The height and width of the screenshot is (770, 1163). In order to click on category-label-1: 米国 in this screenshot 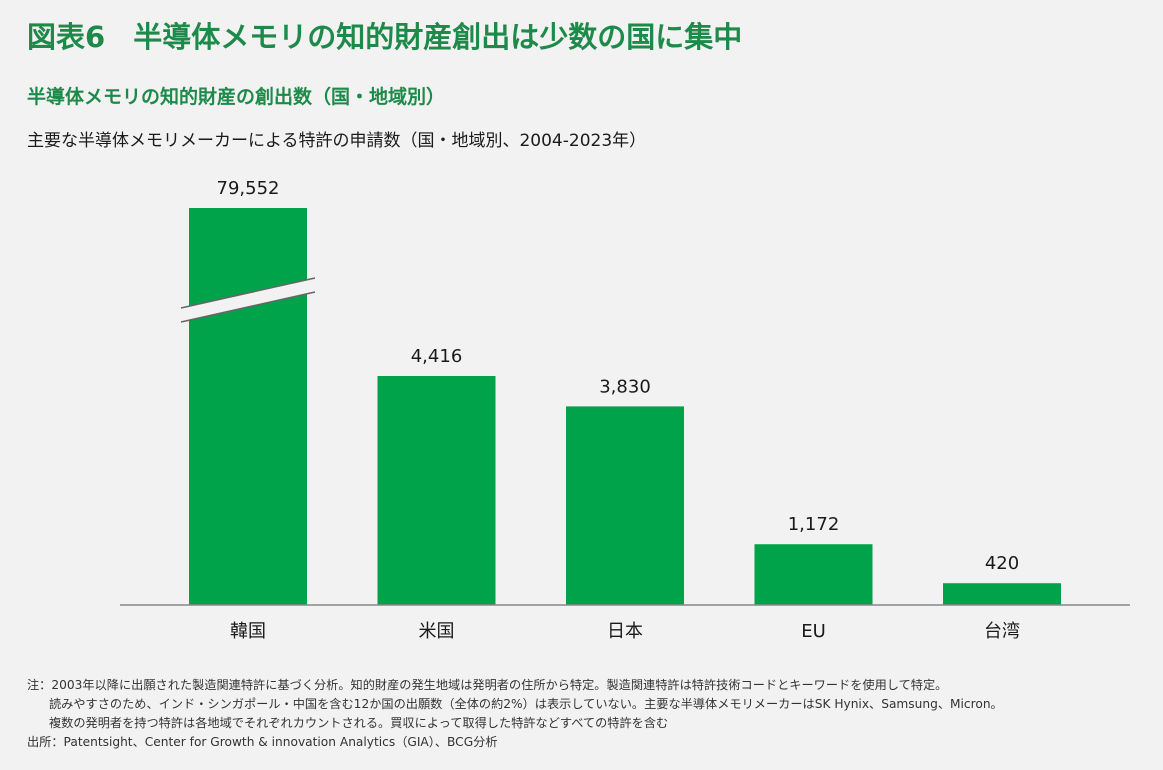, I will do `click(437, 631)`.